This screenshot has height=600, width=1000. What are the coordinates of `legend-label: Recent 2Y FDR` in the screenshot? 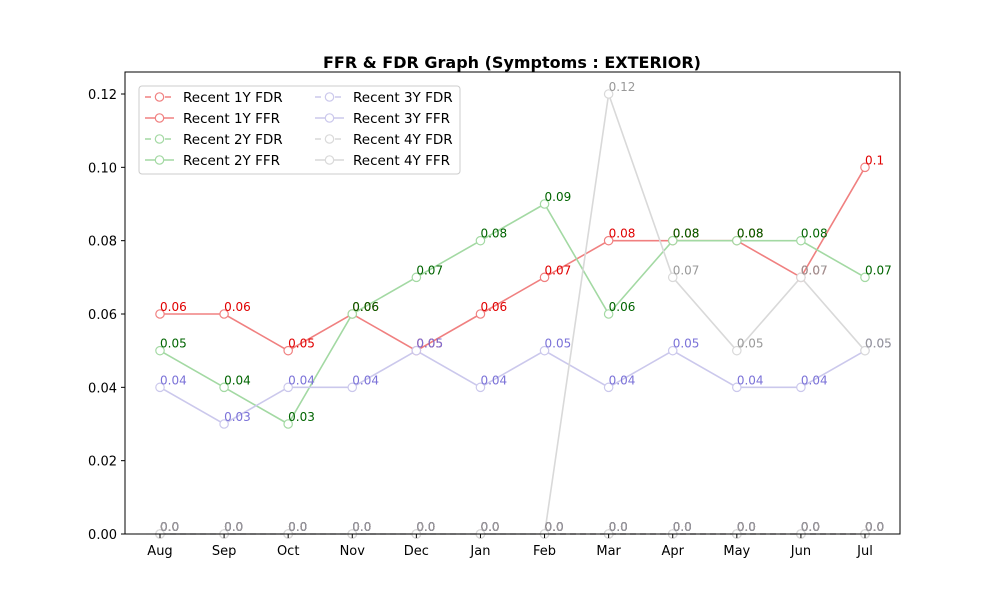 It's located at (233, 140).